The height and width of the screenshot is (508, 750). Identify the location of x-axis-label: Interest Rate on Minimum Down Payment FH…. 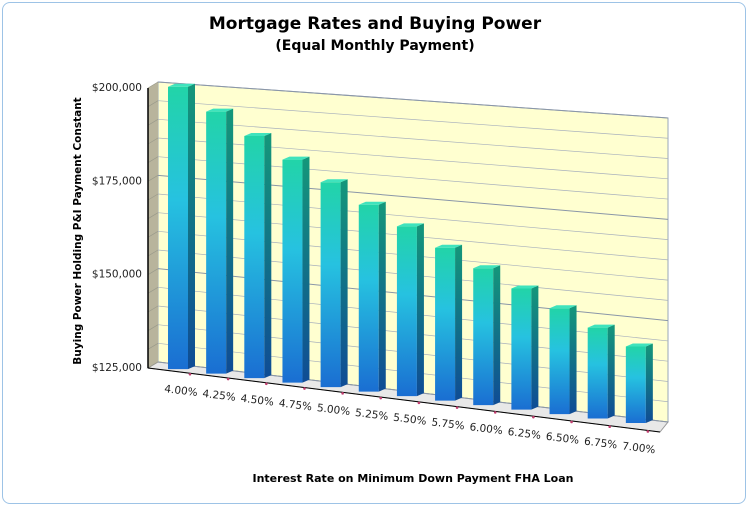
(413, 478).